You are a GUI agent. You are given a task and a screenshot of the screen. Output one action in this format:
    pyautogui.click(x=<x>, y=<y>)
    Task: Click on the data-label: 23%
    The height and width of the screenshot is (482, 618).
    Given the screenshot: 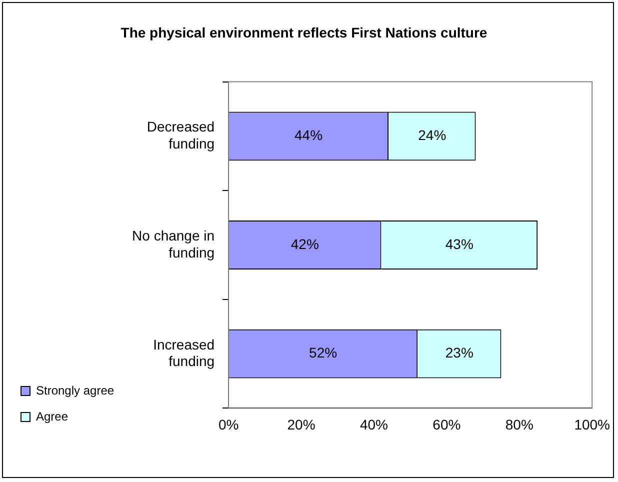 What is the action you would take?
    pyautogui.click(x=459, y=352)
    